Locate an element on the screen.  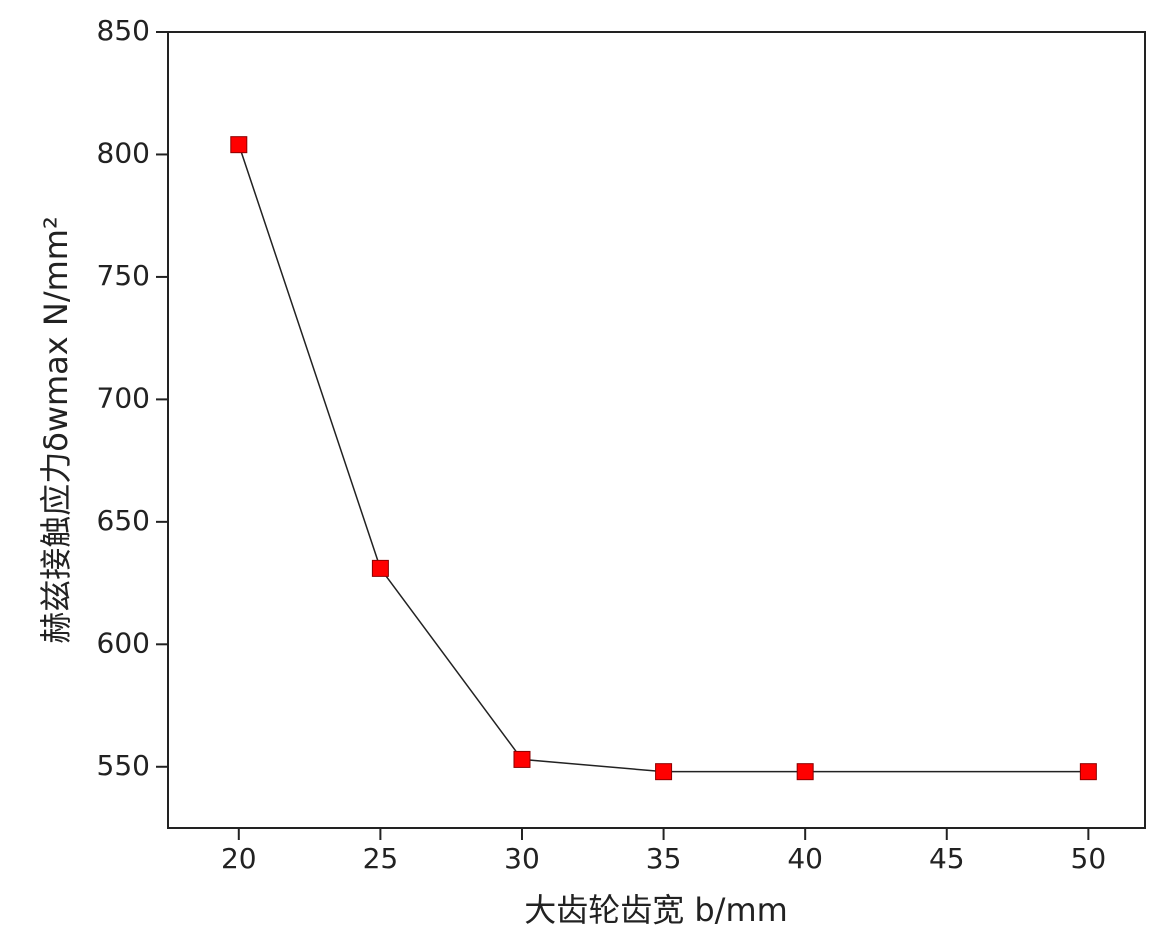
y-tick-label: 800 is located at coordinates (123, 152).